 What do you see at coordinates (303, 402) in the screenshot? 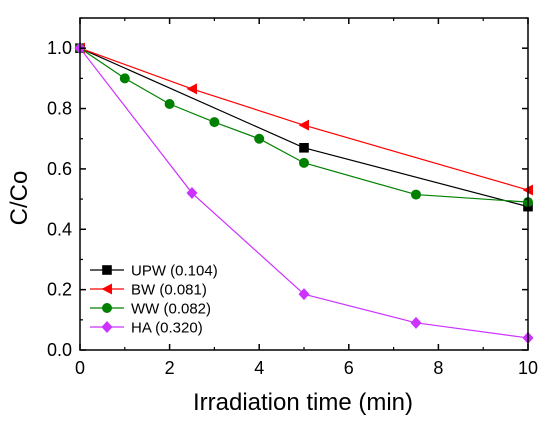
I see `x-axis-label: Irradiation time (min)` at bounding box center [303, 402].